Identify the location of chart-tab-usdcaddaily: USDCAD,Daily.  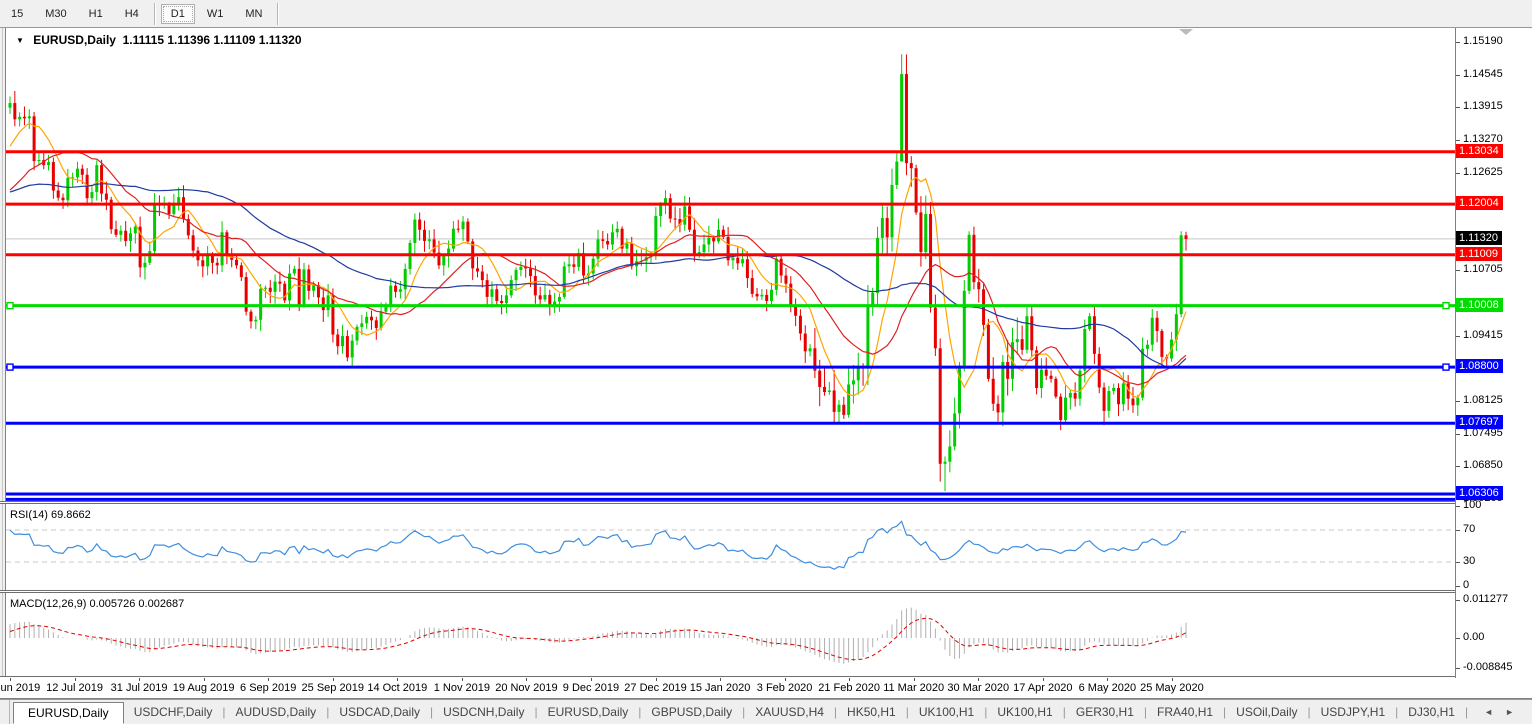
(379, 712).